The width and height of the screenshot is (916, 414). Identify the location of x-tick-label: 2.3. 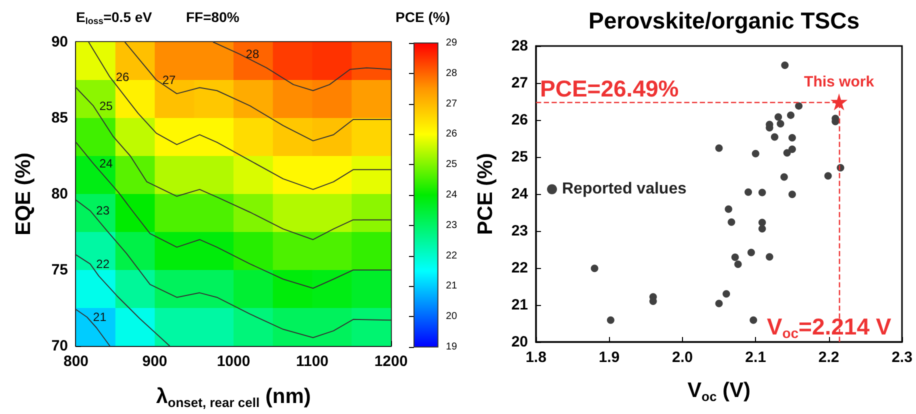
(902, 357).